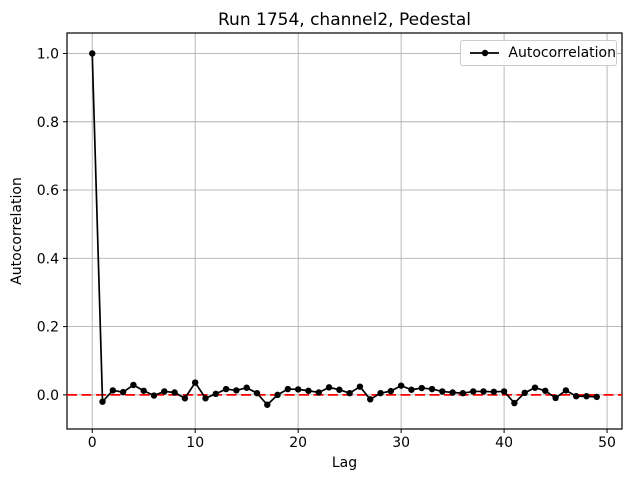 The height and width of the screenshot is (480, 640). What do you see at coordinates (504, 443) in the screenshot?
I see `x-tick-label: 40` at bounding box center [504, 443].